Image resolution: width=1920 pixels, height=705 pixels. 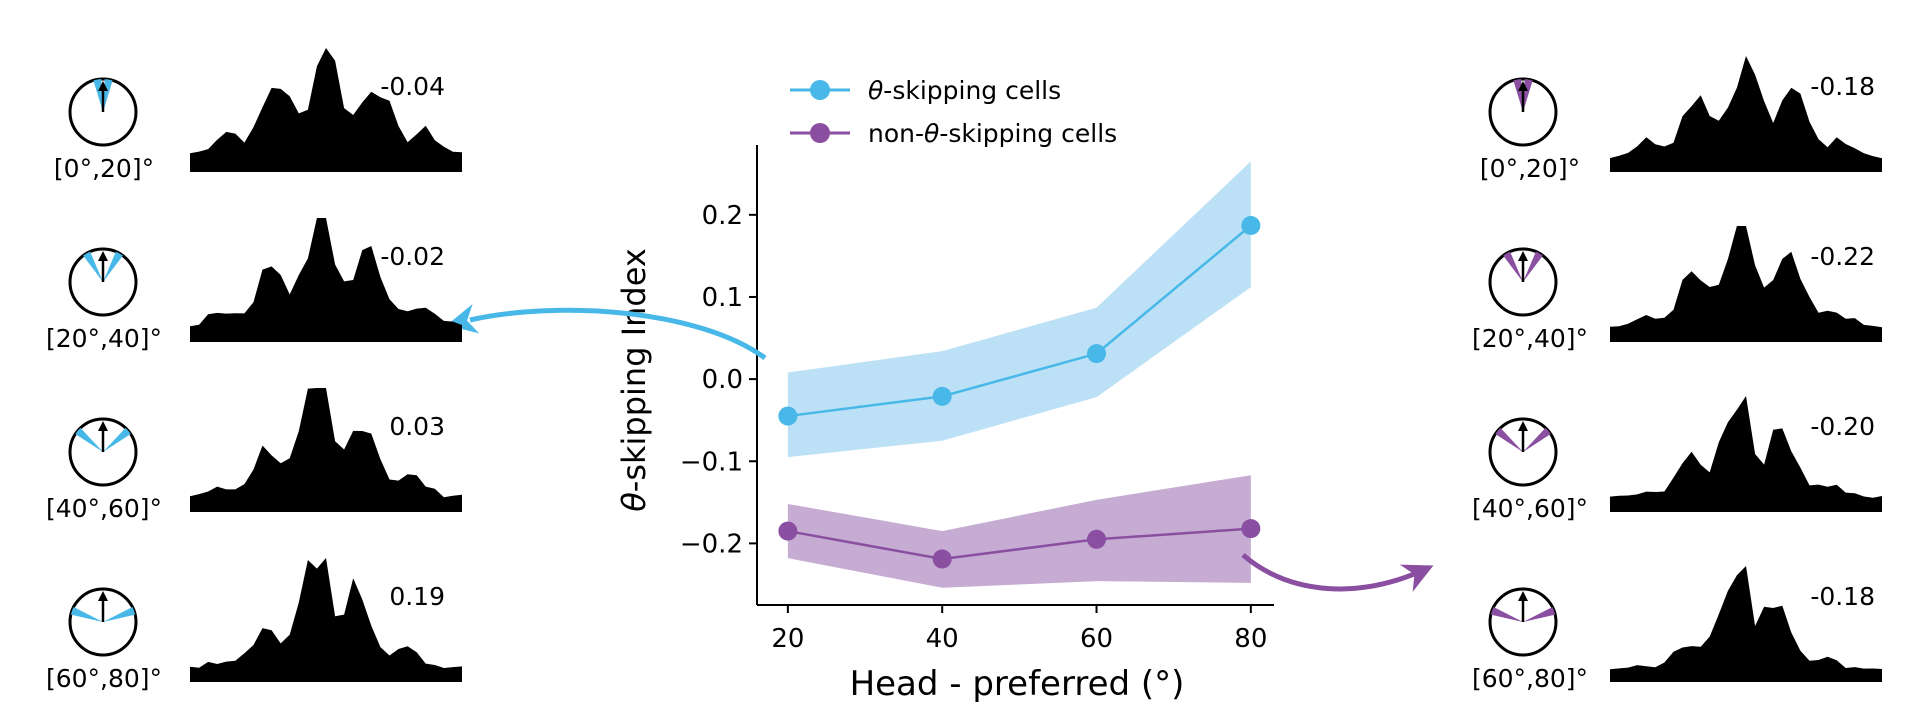 I want to click on legend-entry-theta: θ-skipping cells, so click(x=925, y=90).